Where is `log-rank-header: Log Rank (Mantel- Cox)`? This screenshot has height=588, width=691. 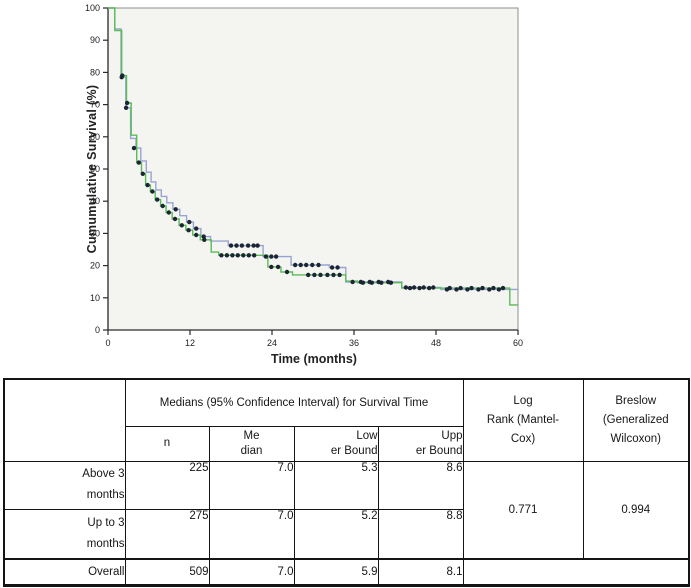
log-rank-header: Log Rank (Mantel- Cox) is located at coordinates (523, 420).